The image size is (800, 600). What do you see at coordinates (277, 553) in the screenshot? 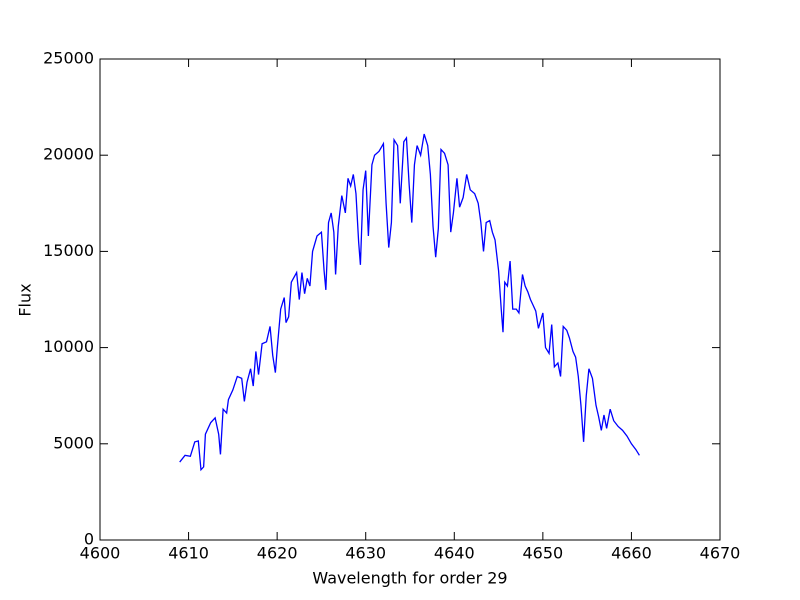
I see `x-tick-label: 4620` at bounding box center [277, 553].